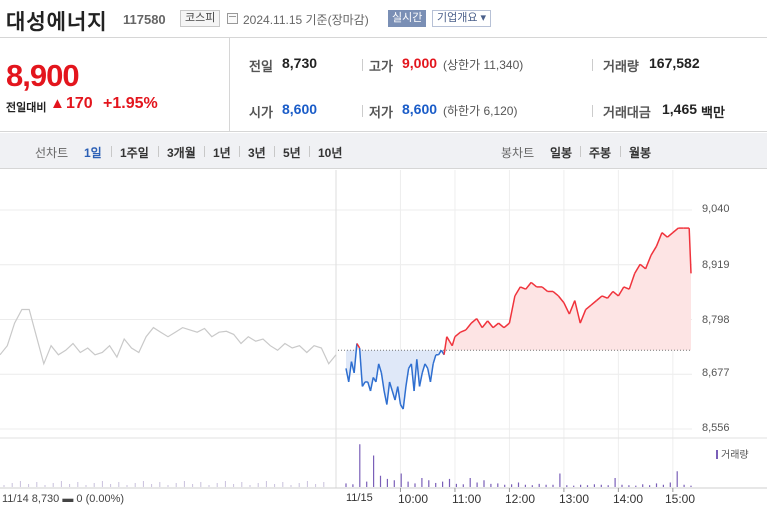  I want to click on high-label: 고가, so click(381, 66).